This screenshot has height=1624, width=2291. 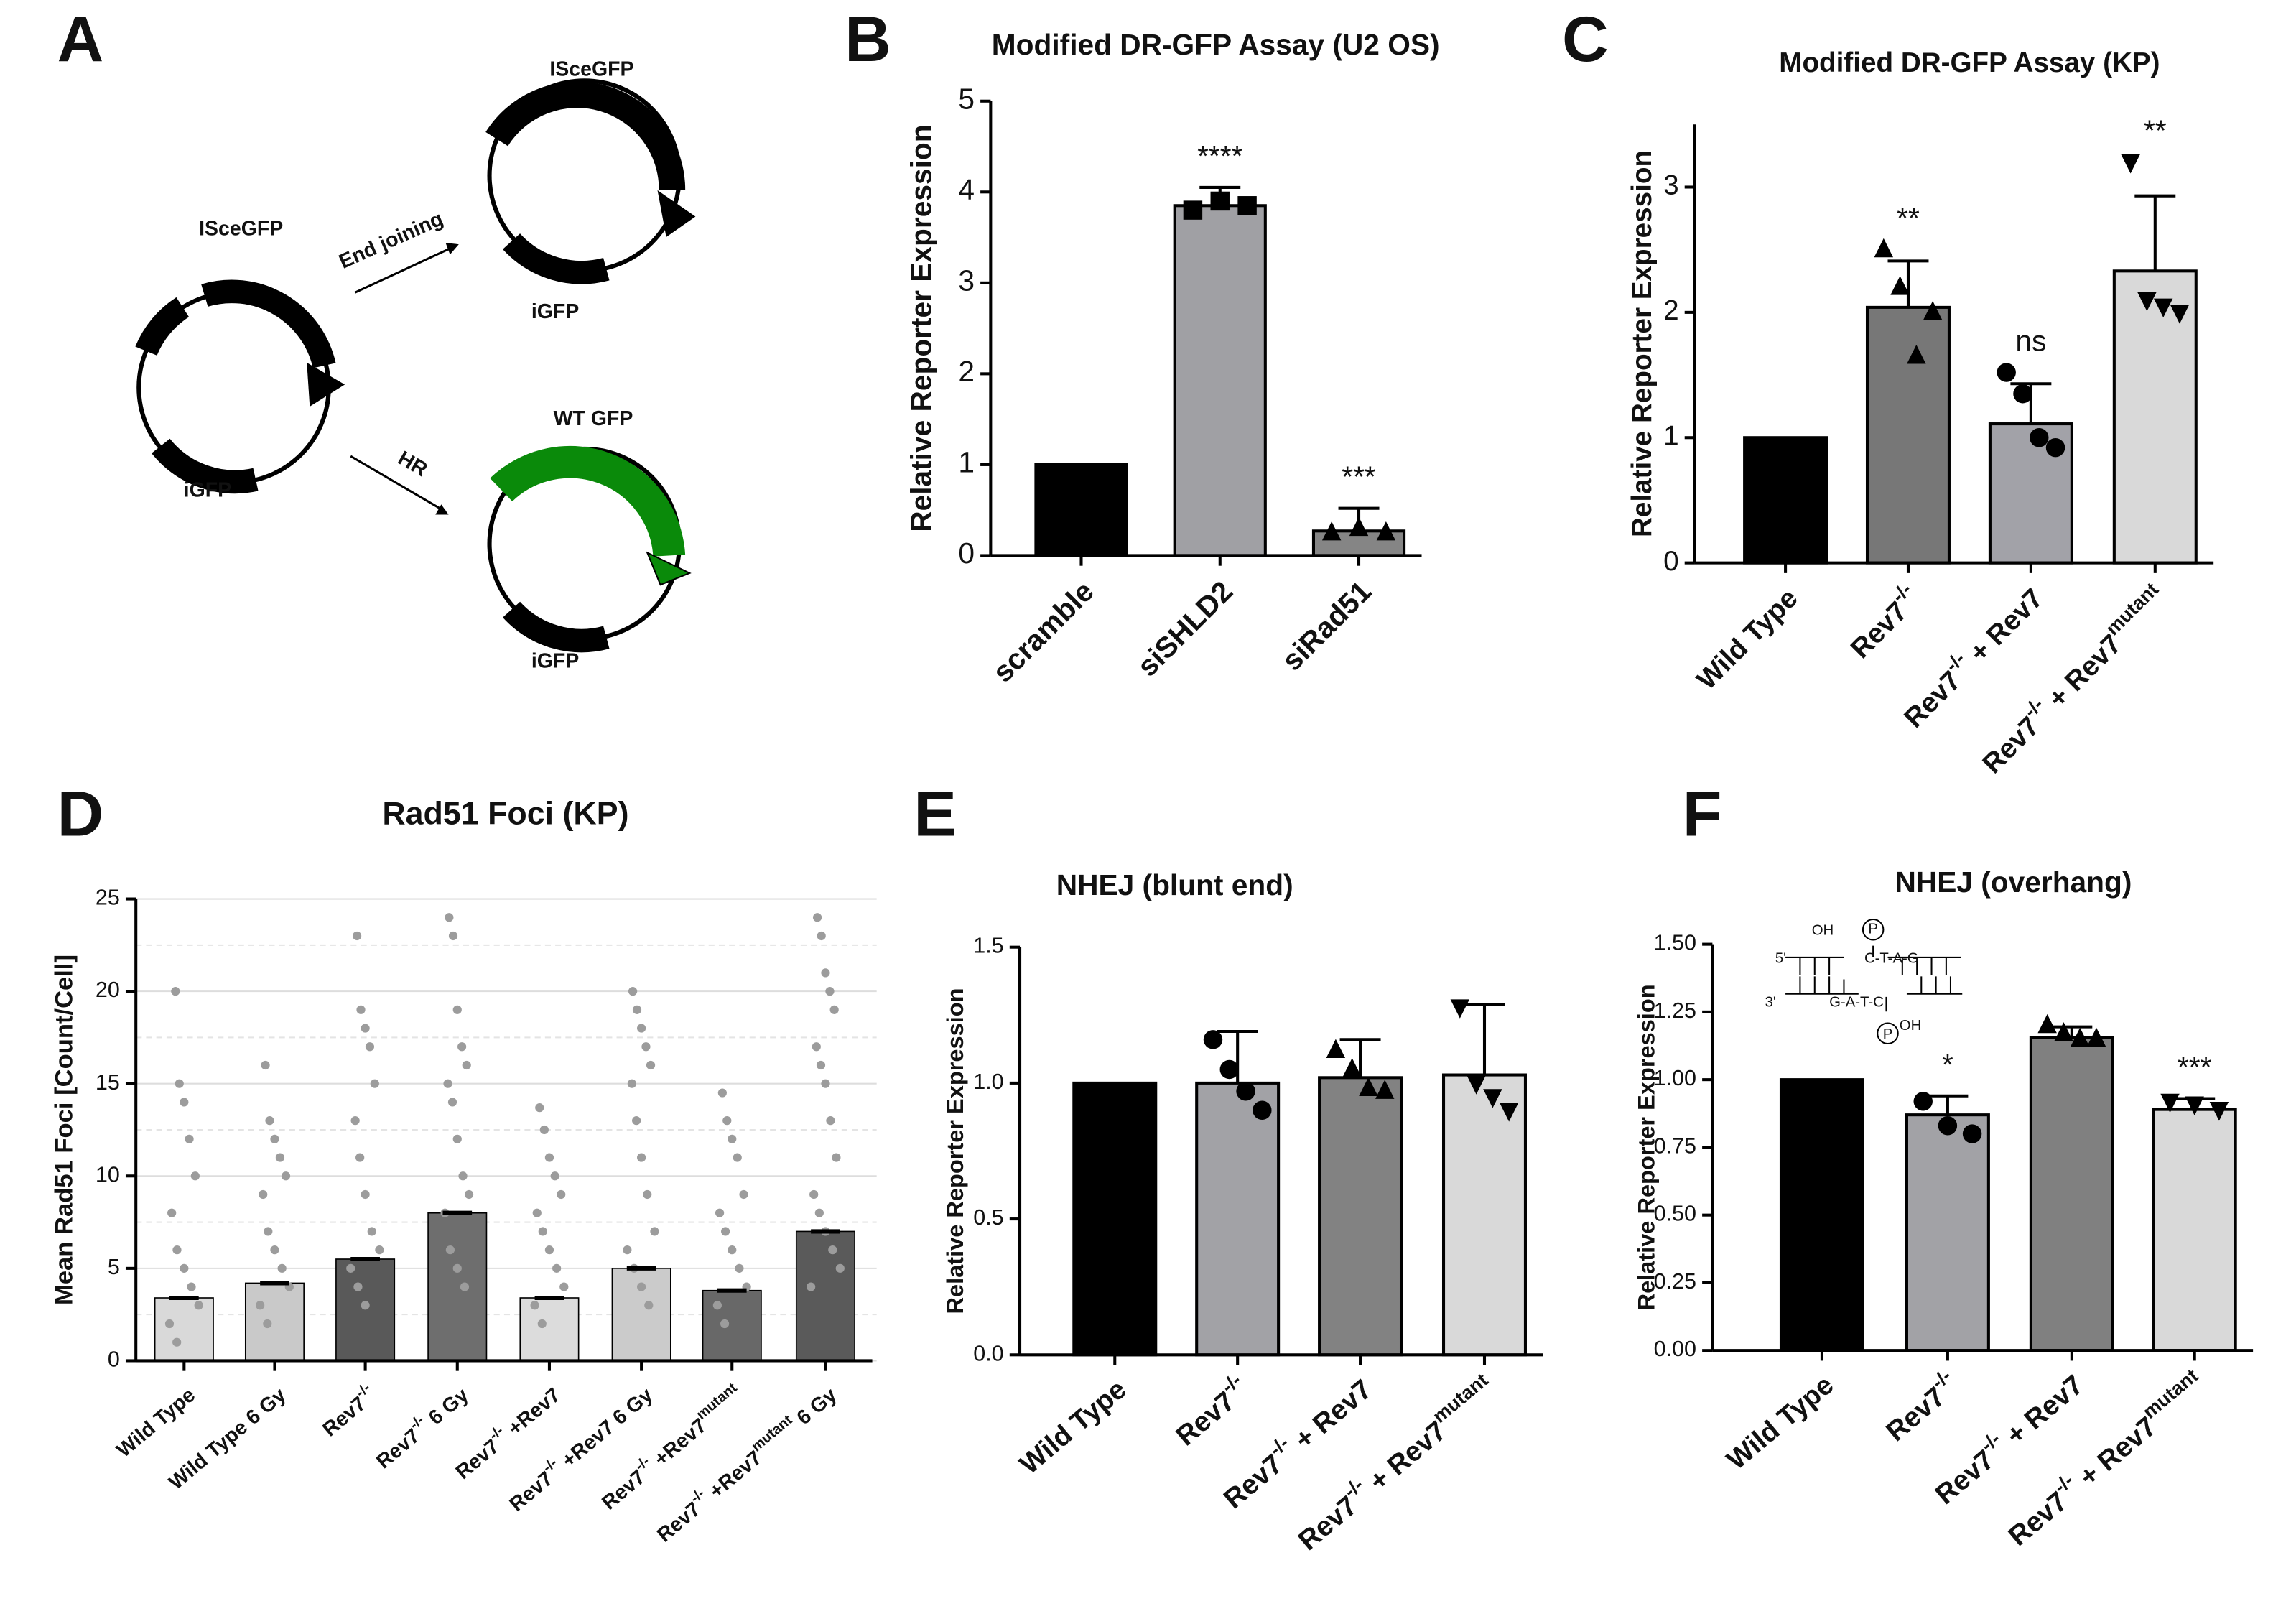 I want to click on annotation: ***, so click(x=1359, y=476).